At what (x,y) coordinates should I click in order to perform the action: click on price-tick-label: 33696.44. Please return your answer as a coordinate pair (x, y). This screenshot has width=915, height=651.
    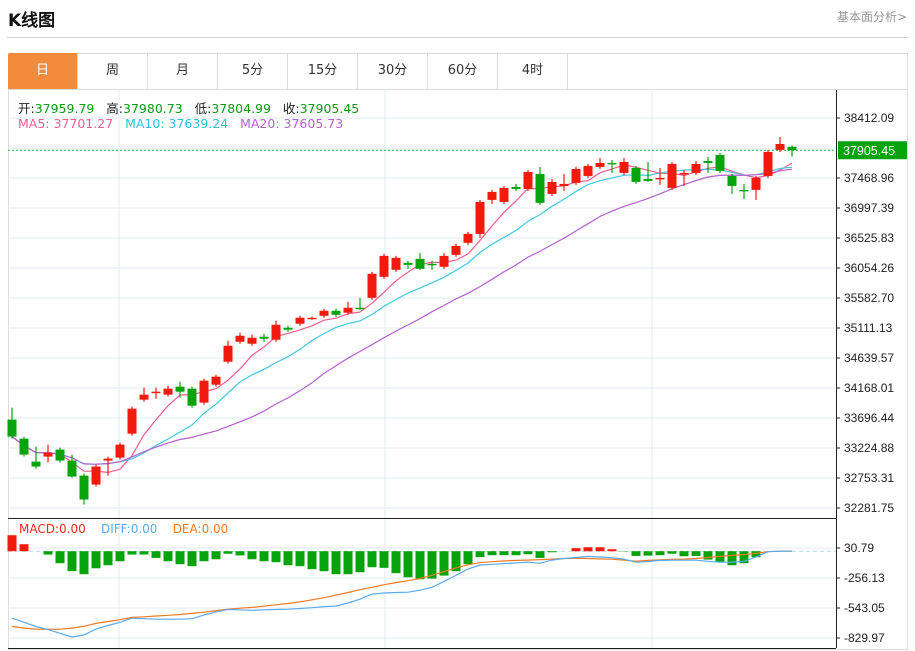
    Looking at the image, I should click on (869, 418).